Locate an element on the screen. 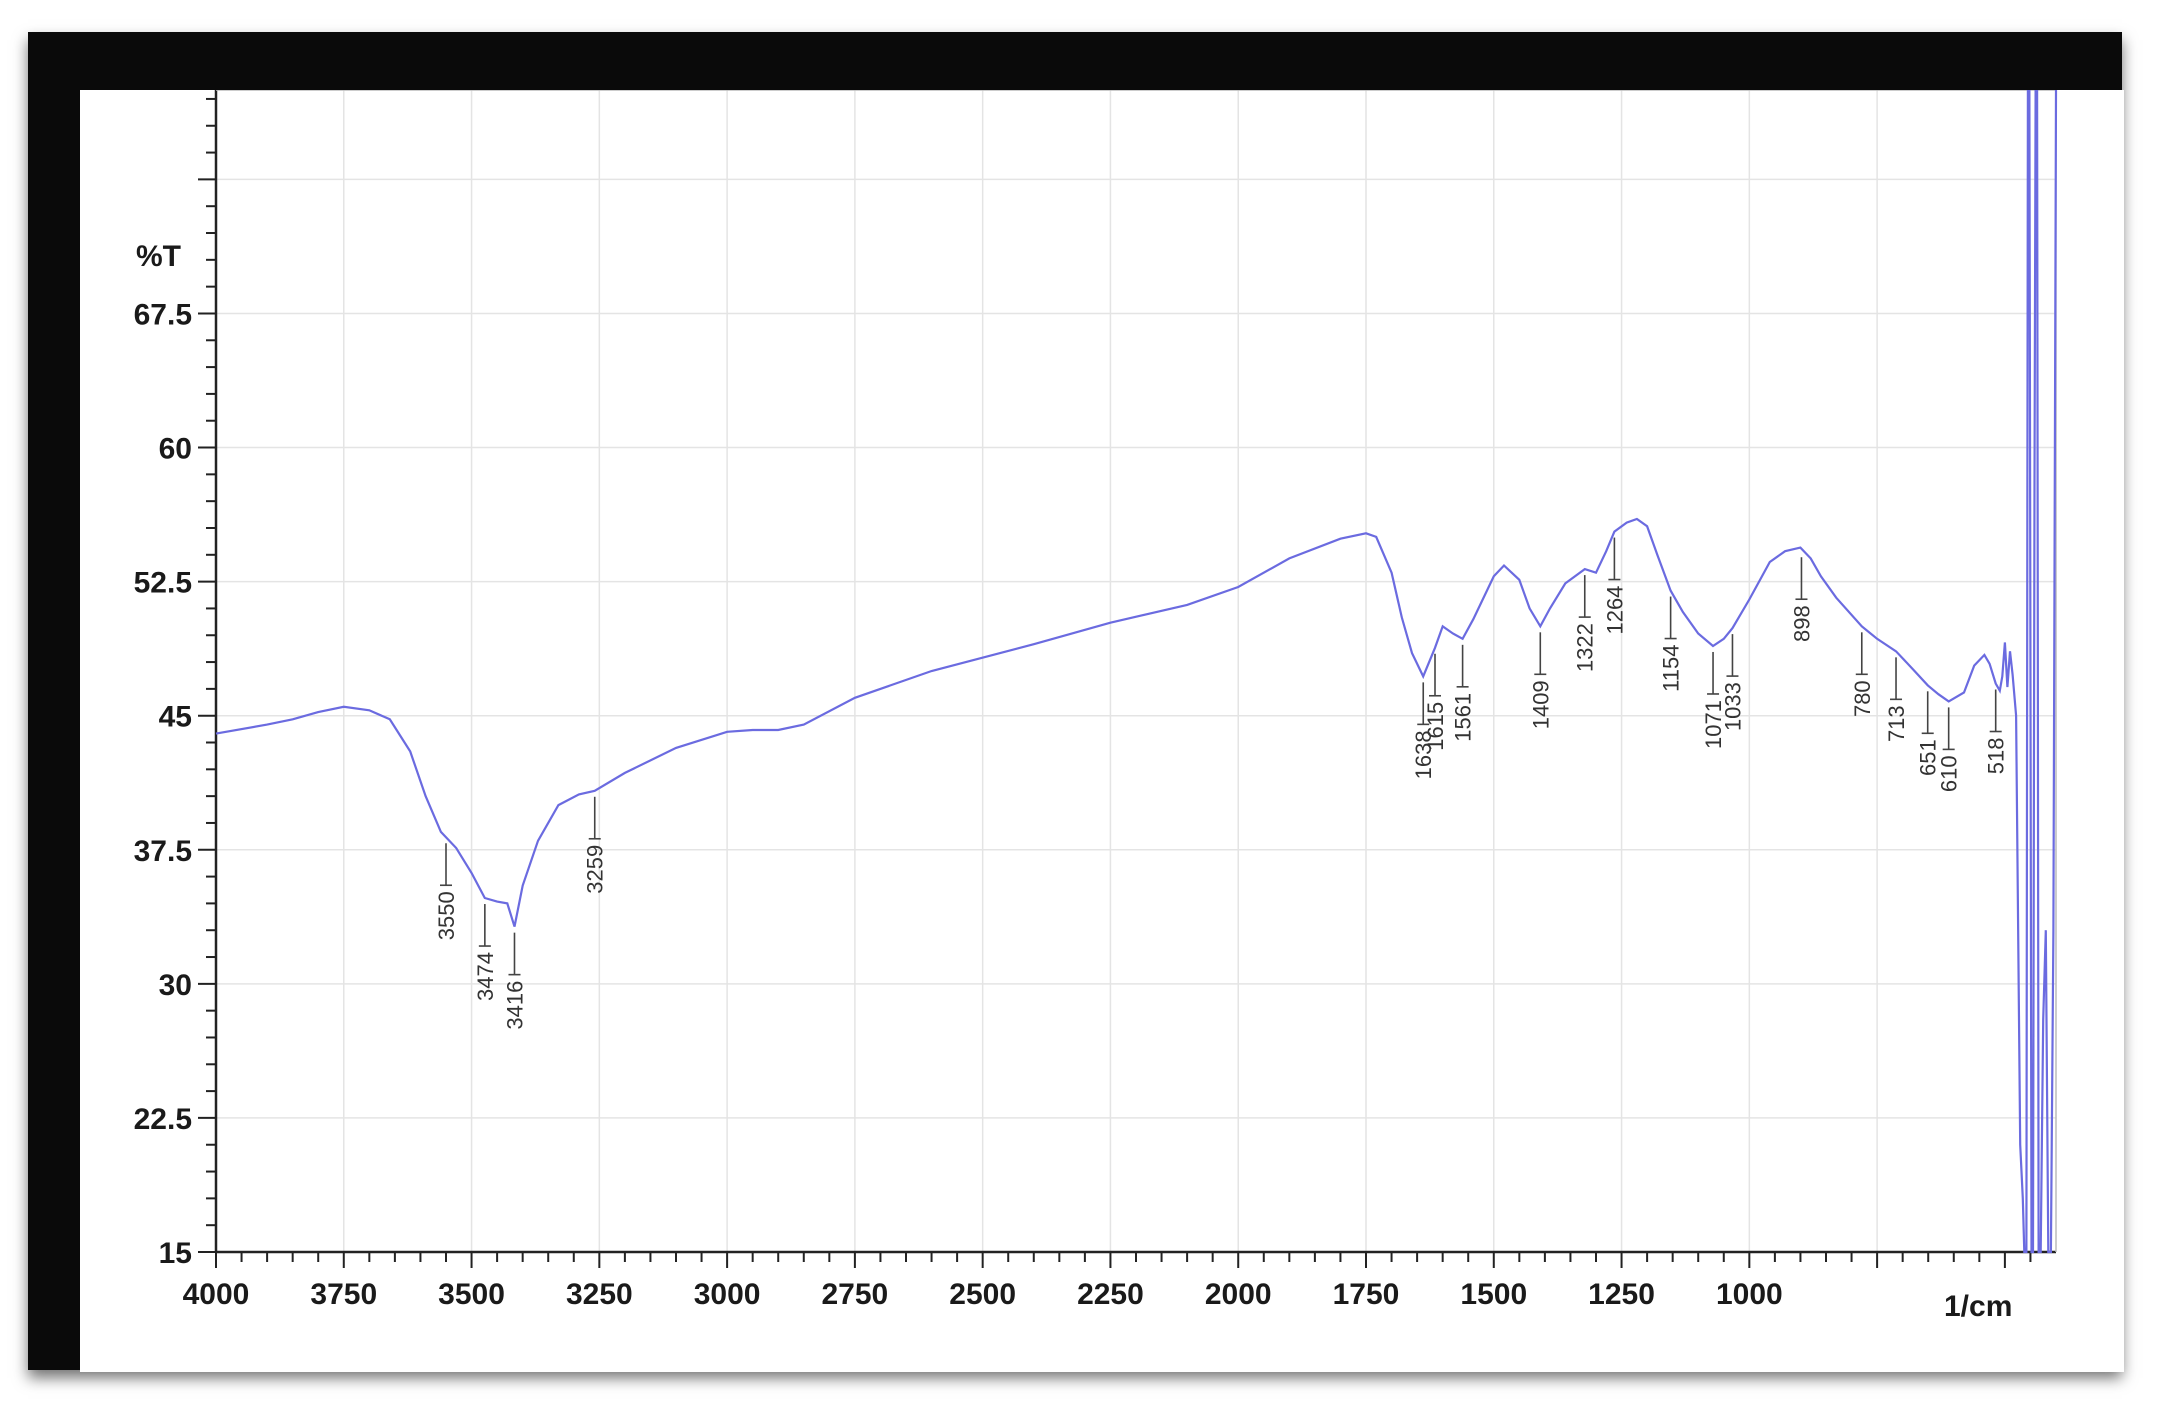 The width and height of the screenshot is (2166, 1405). x-tick-label: 3000 is located at coordinates (727, 1294).